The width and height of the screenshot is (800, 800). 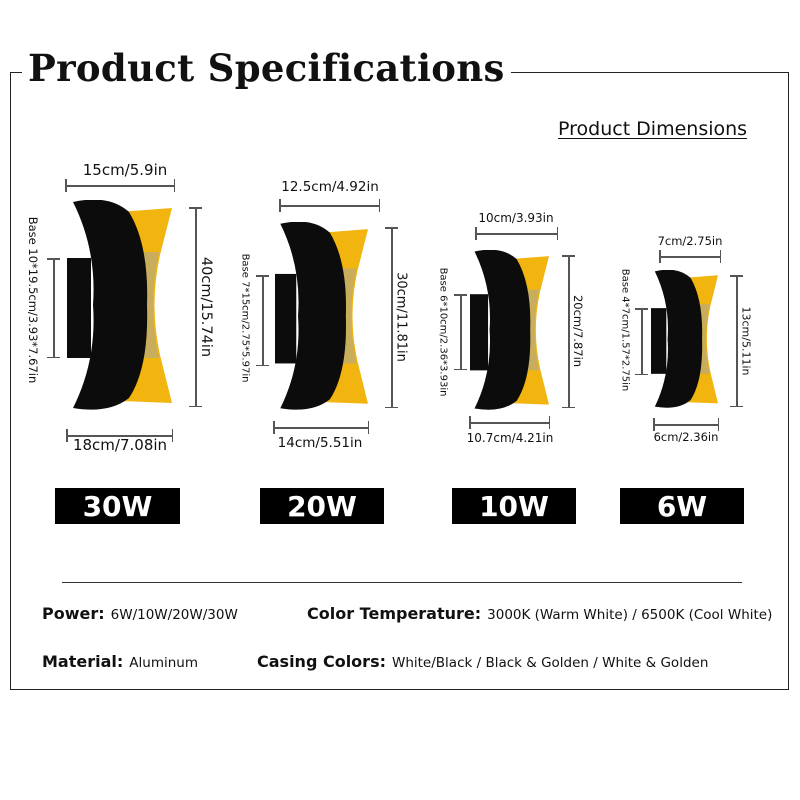 I want to click on bottom-width-label: 14cm/5.51in, so click(x=320, y=443).